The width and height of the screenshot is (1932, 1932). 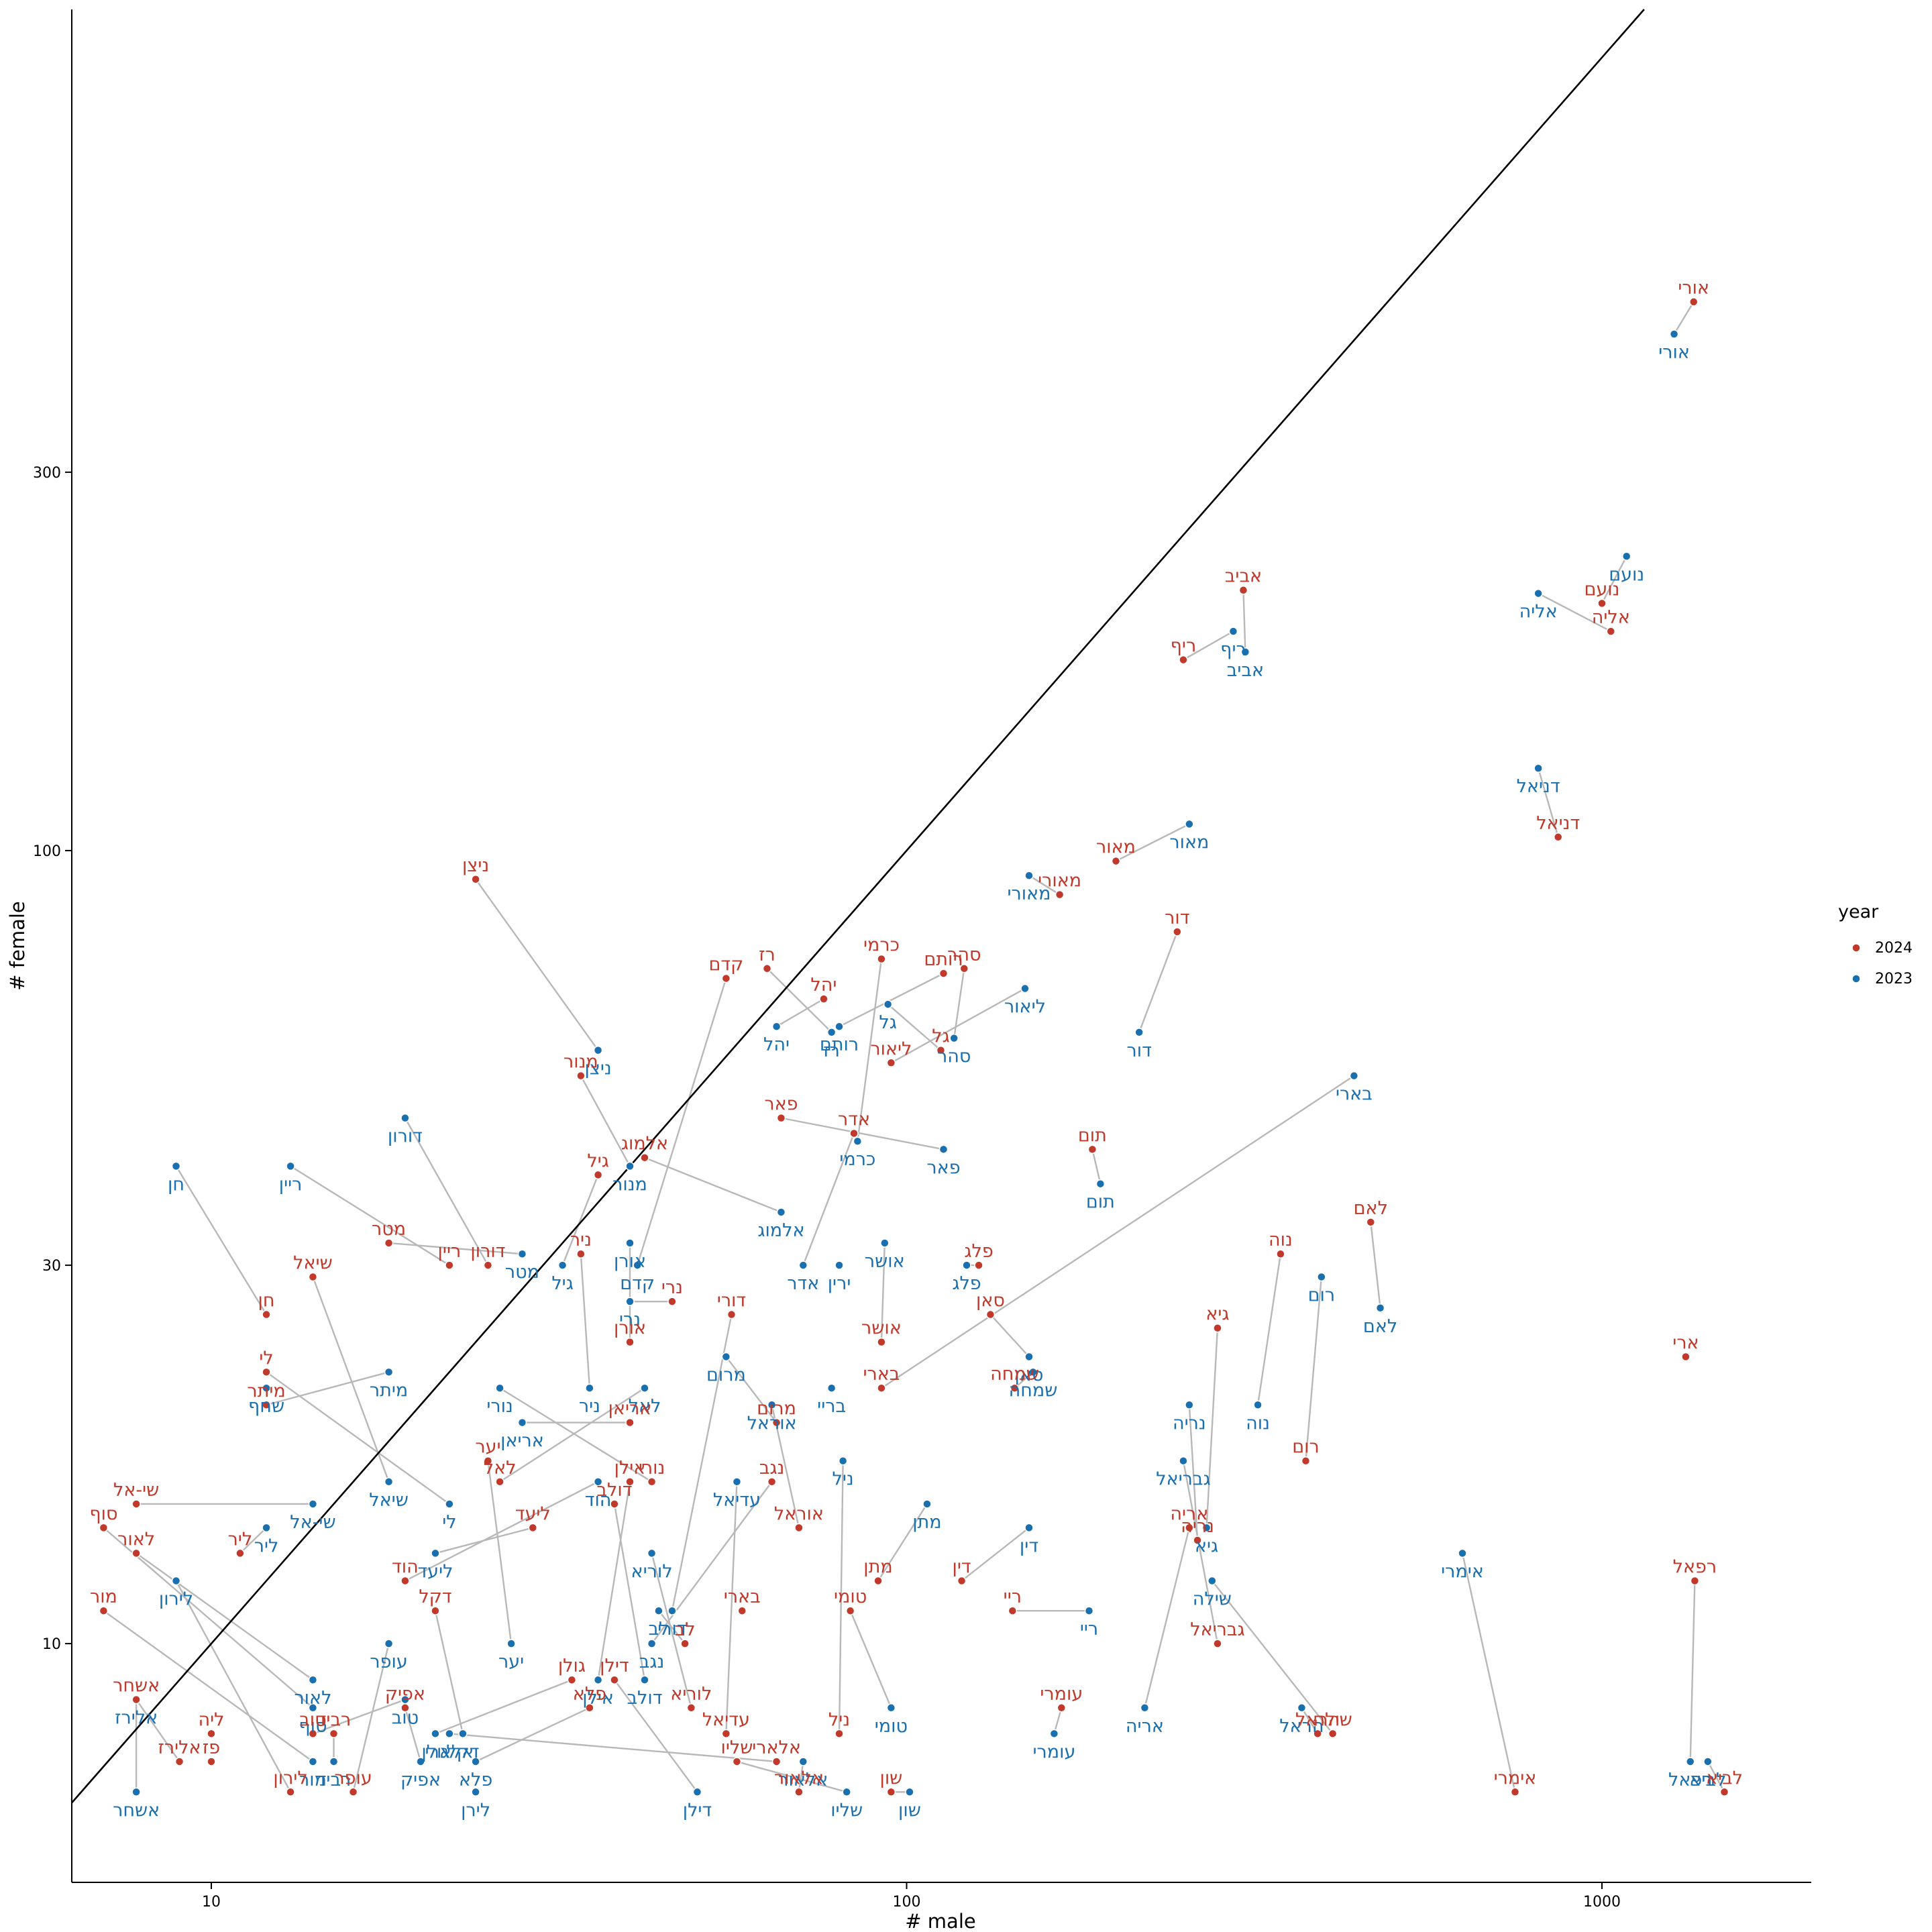 I want to click on point-label-2023: אלאור, so click(x=803, y=1780).